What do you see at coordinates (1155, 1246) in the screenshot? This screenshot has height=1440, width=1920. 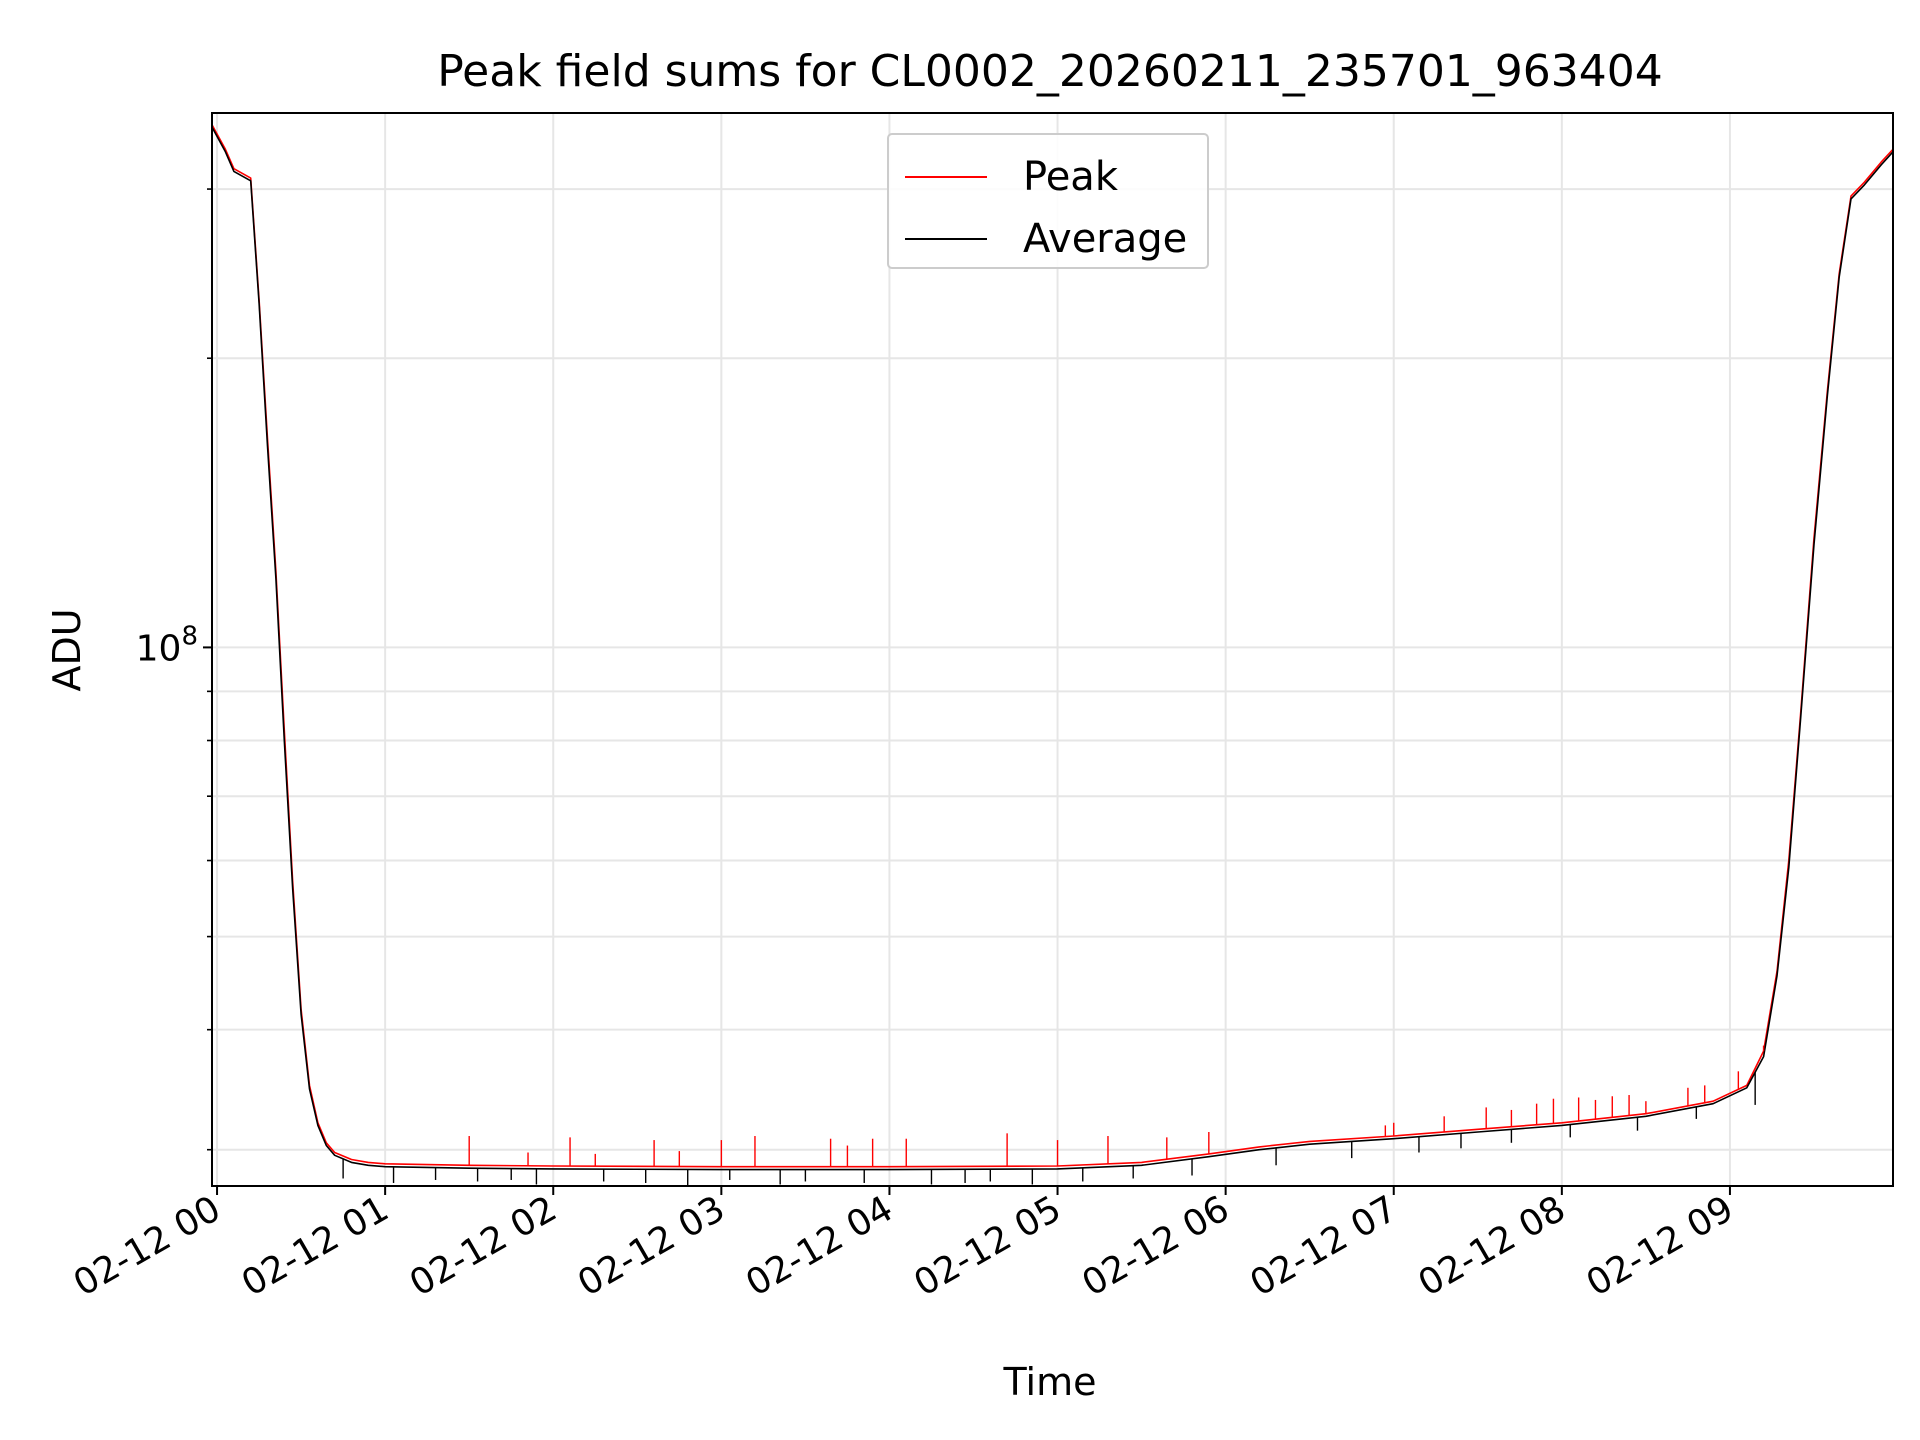 I see `x-tick-label: 02-12 06` at bounding box center [1155, 1246].